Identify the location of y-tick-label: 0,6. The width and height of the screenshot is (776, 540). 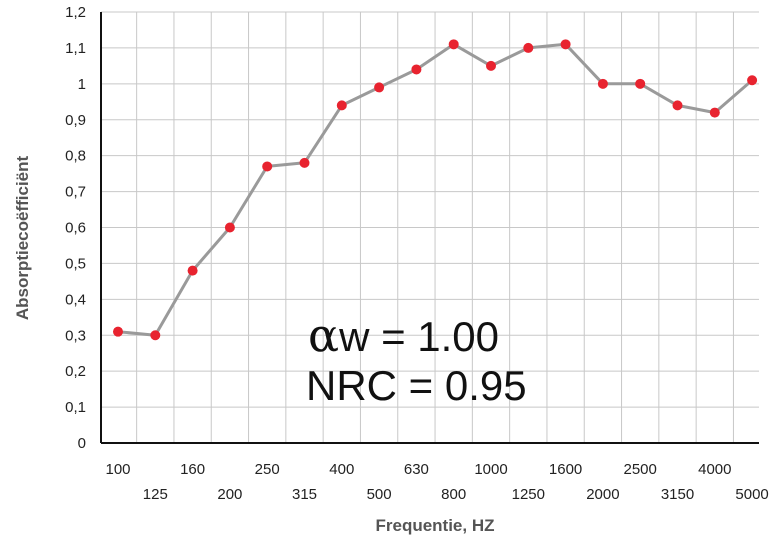
(75, 228).